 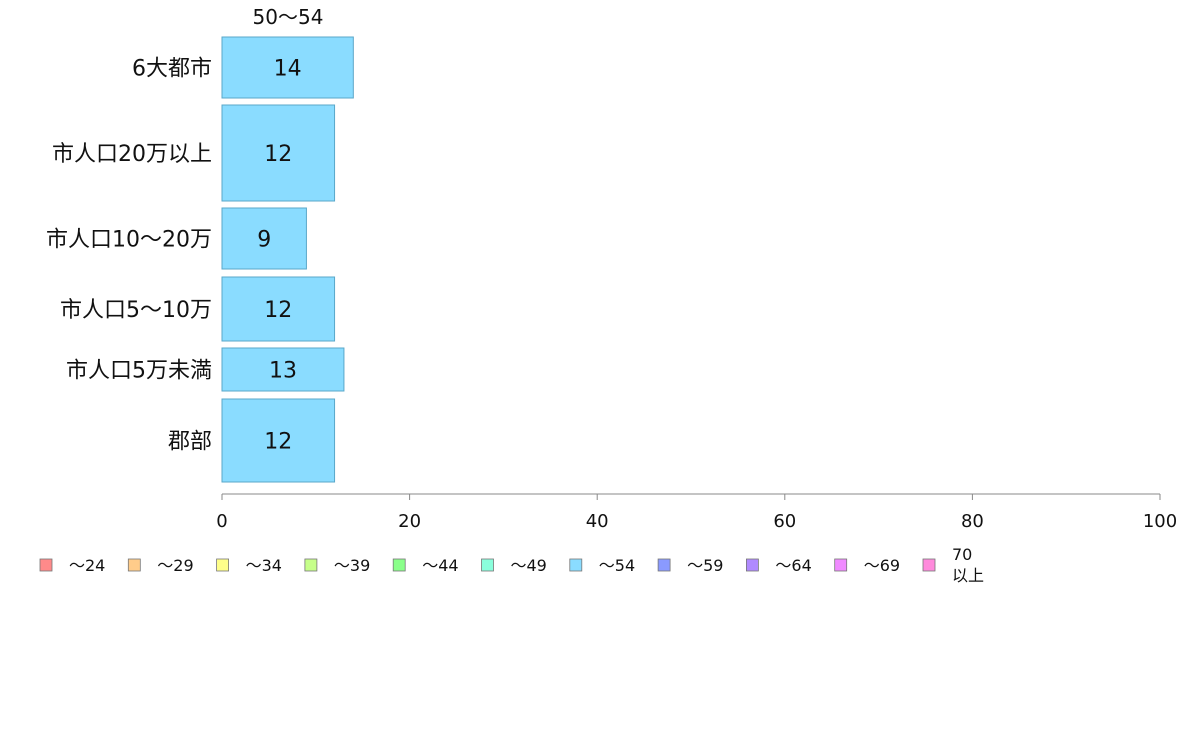 I want to click on category-label: 市人口5万未満, so click(x=139, y=371).